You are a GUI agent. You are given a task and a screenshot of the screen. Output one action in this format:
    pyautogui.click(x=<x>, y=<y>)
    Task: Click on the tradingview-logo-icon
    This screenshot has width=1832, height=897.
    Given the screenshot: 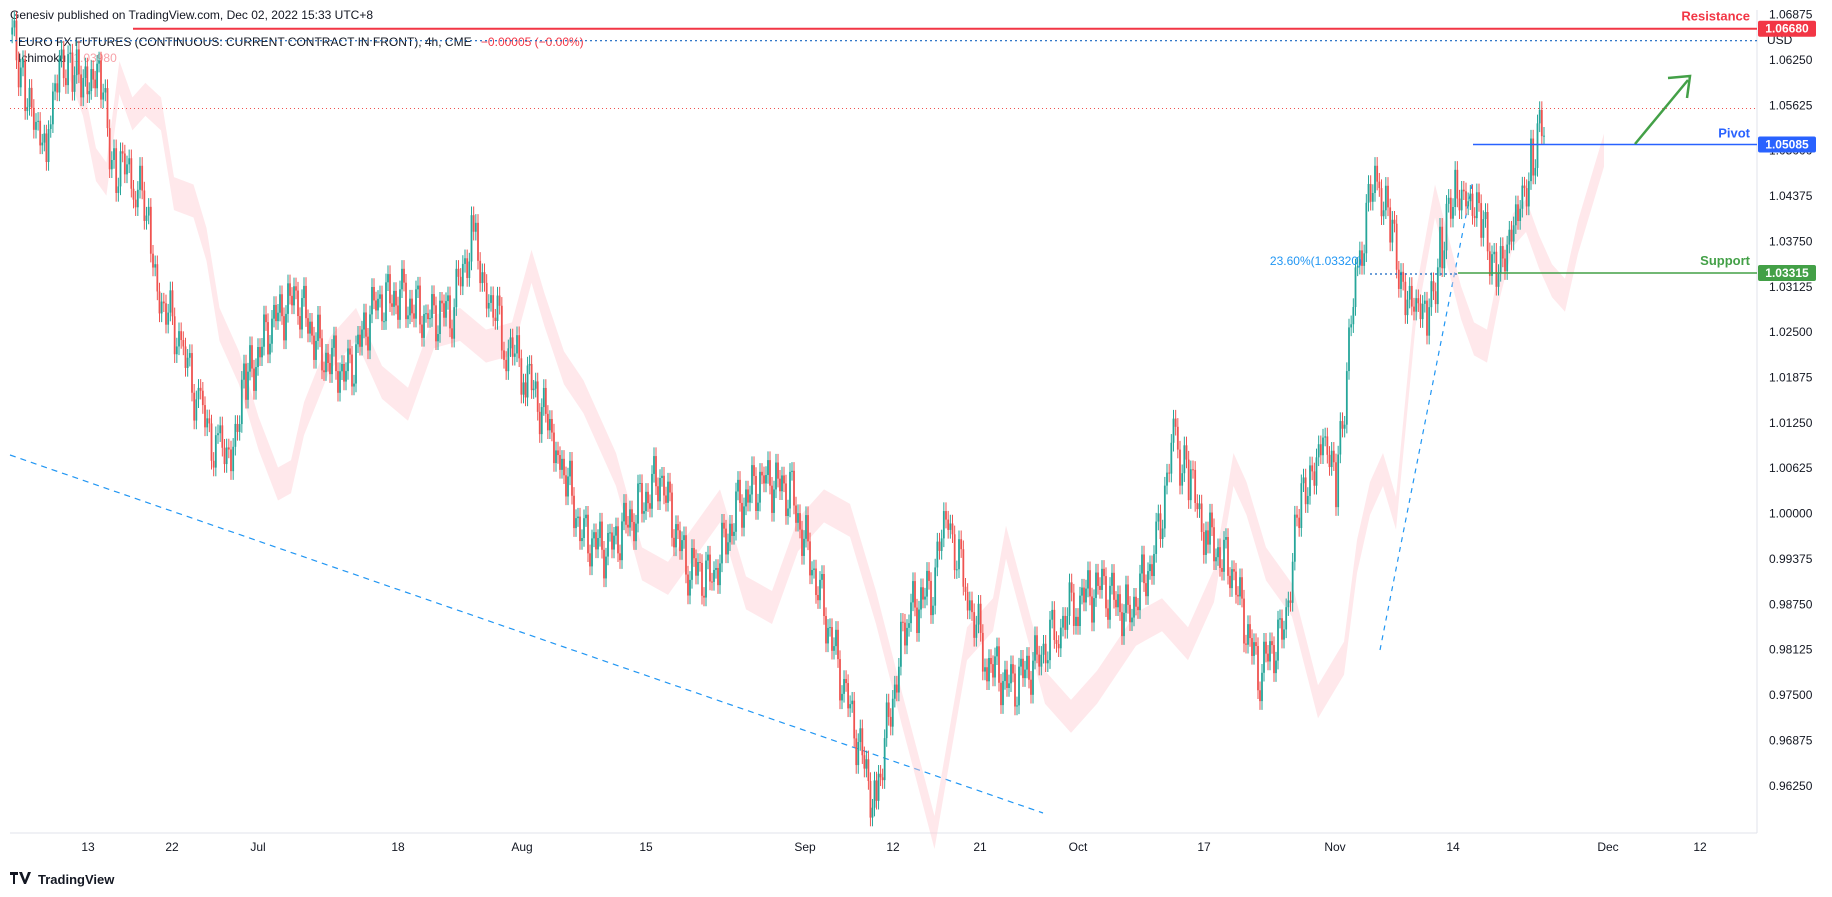 What is the action you would take?
    pyautogui.click(x=21, y=879)
    